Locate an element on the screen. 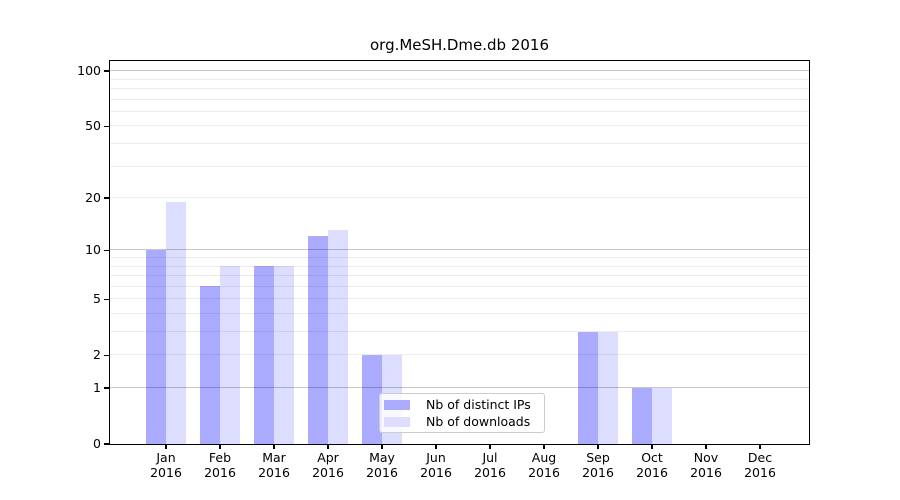  x-tick-dec is located at coordinates (760, 446).